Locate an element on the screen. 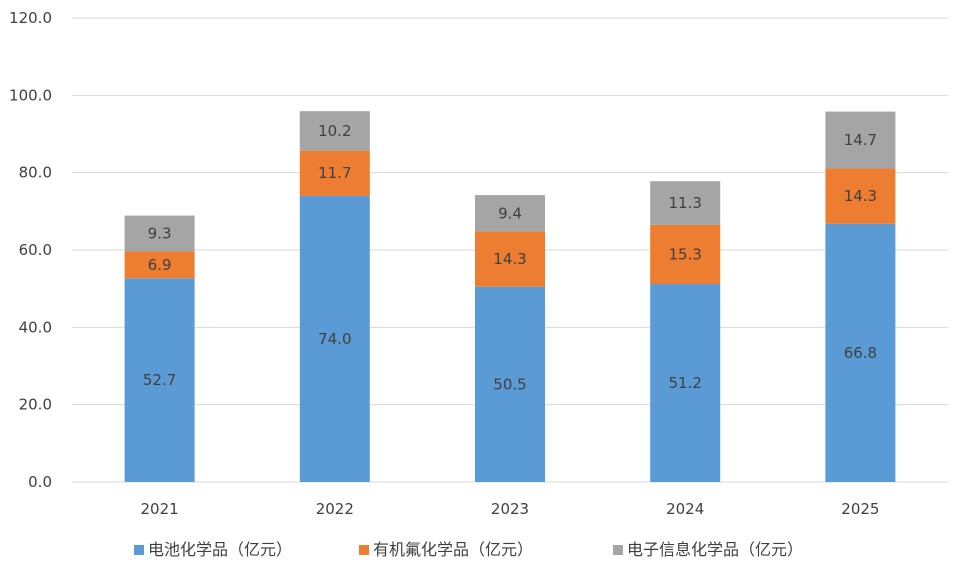 The width and height of the screenshot is (960, 570). y-tick-label: 0.0 is located at coordinates (40, 482).